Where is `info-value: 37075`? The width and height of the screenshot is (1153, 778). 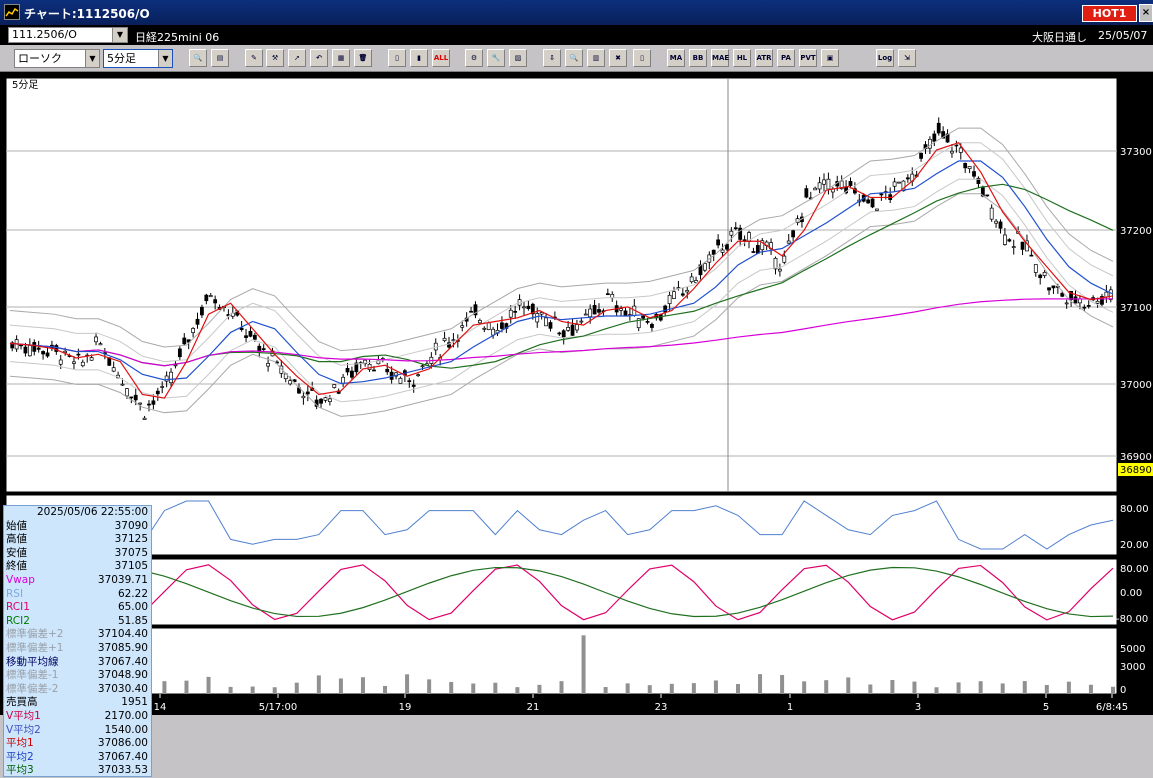 info-value: 37075 is located at coordinates (131, 552).